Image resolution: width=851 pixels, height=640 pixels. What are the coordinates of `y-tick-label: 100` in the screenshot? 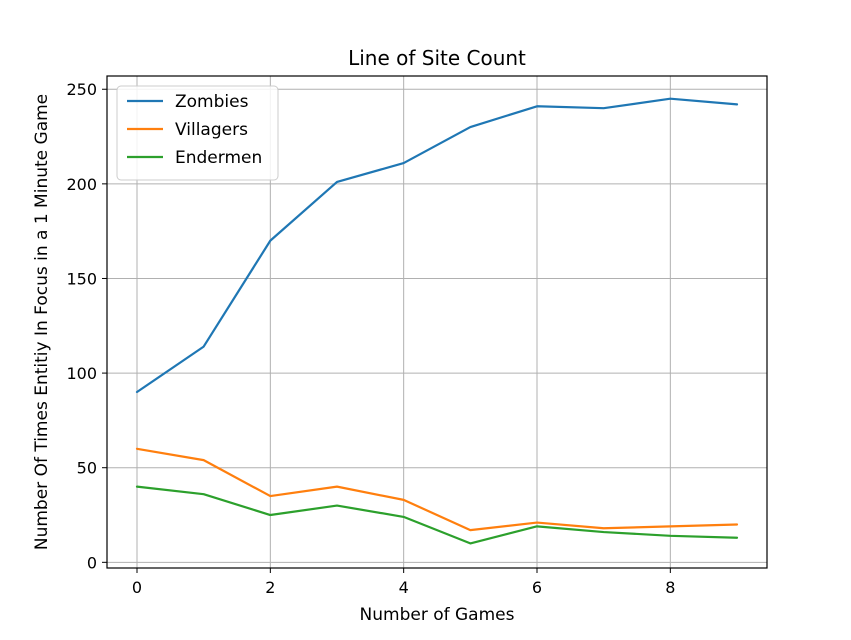 It's located at (81, 373).